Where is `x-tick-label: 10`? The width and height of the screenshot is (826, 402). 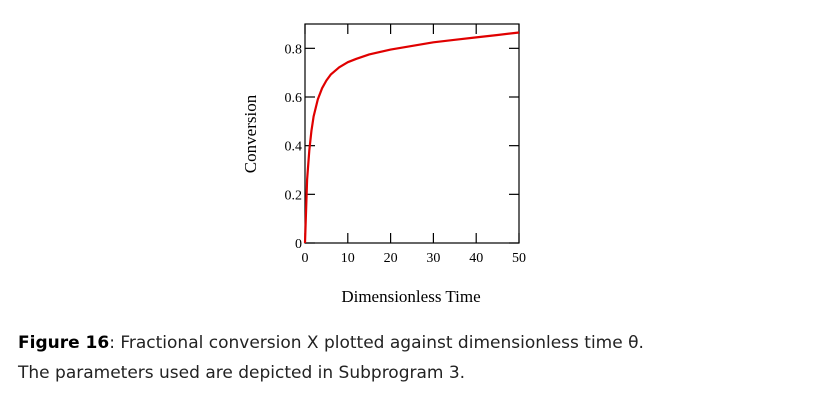 x-tick-label: 10 is located at coordinates (348, 258).